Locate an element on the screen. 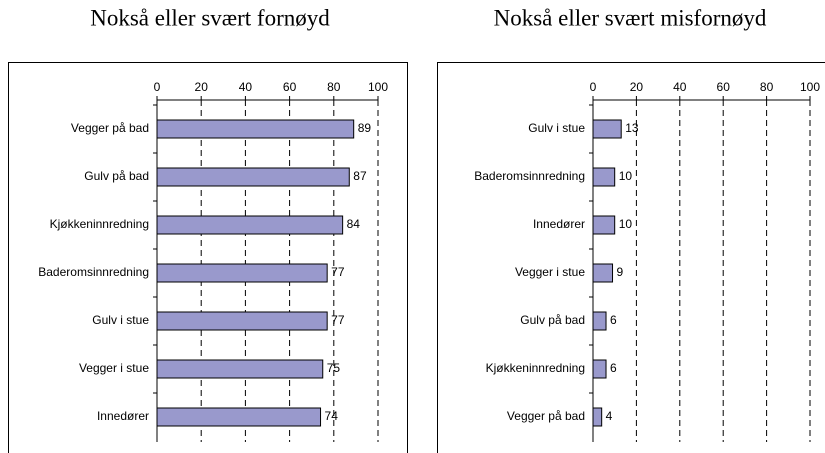  value-label: 84 is located at coordinates (354, 224).